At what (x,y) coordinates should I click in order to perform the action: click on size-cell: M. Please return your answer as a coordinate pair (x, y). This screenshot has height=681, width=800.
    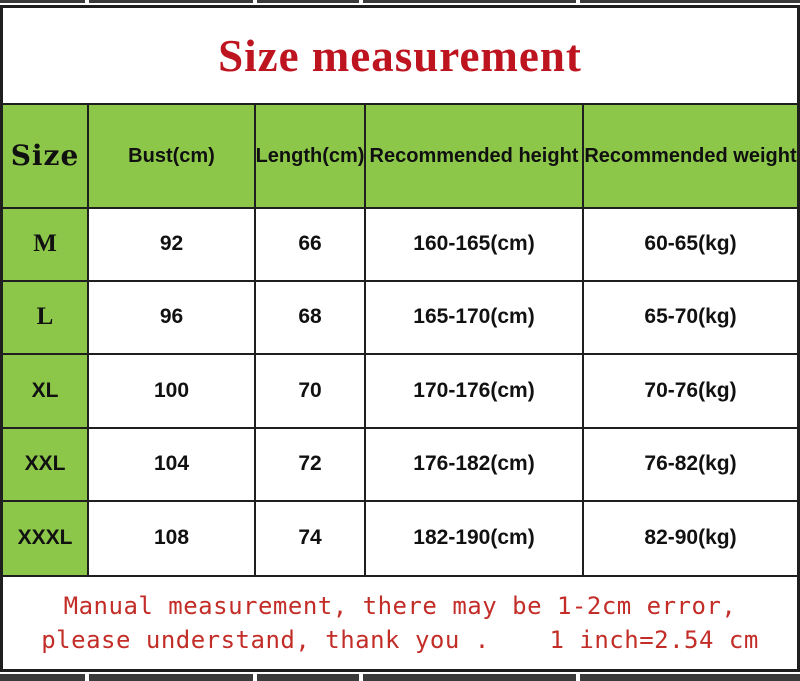
    Looking at the image, I should click on (46, 245).